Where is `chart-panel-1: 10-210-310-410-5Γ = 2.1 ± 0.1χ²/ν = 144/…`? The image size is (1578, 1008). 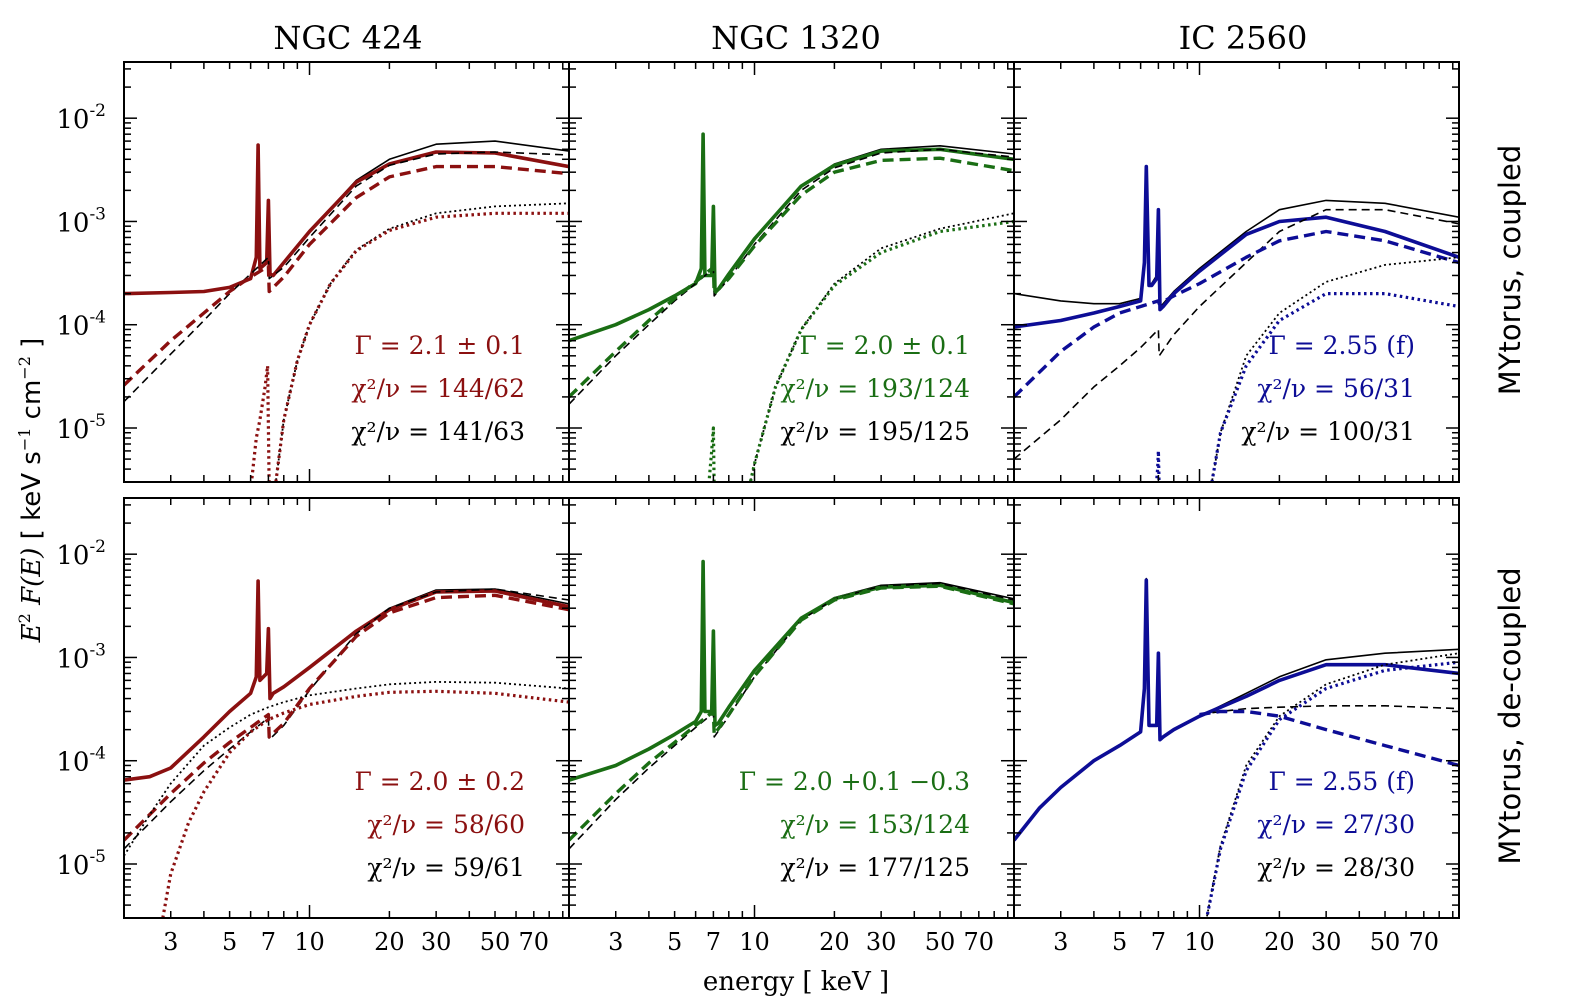 chart-panel-1: 10-210-310-410-5Γ = 2.1 ± 0.1χ²/ν = 144/… is located at coordinates (313, 272).